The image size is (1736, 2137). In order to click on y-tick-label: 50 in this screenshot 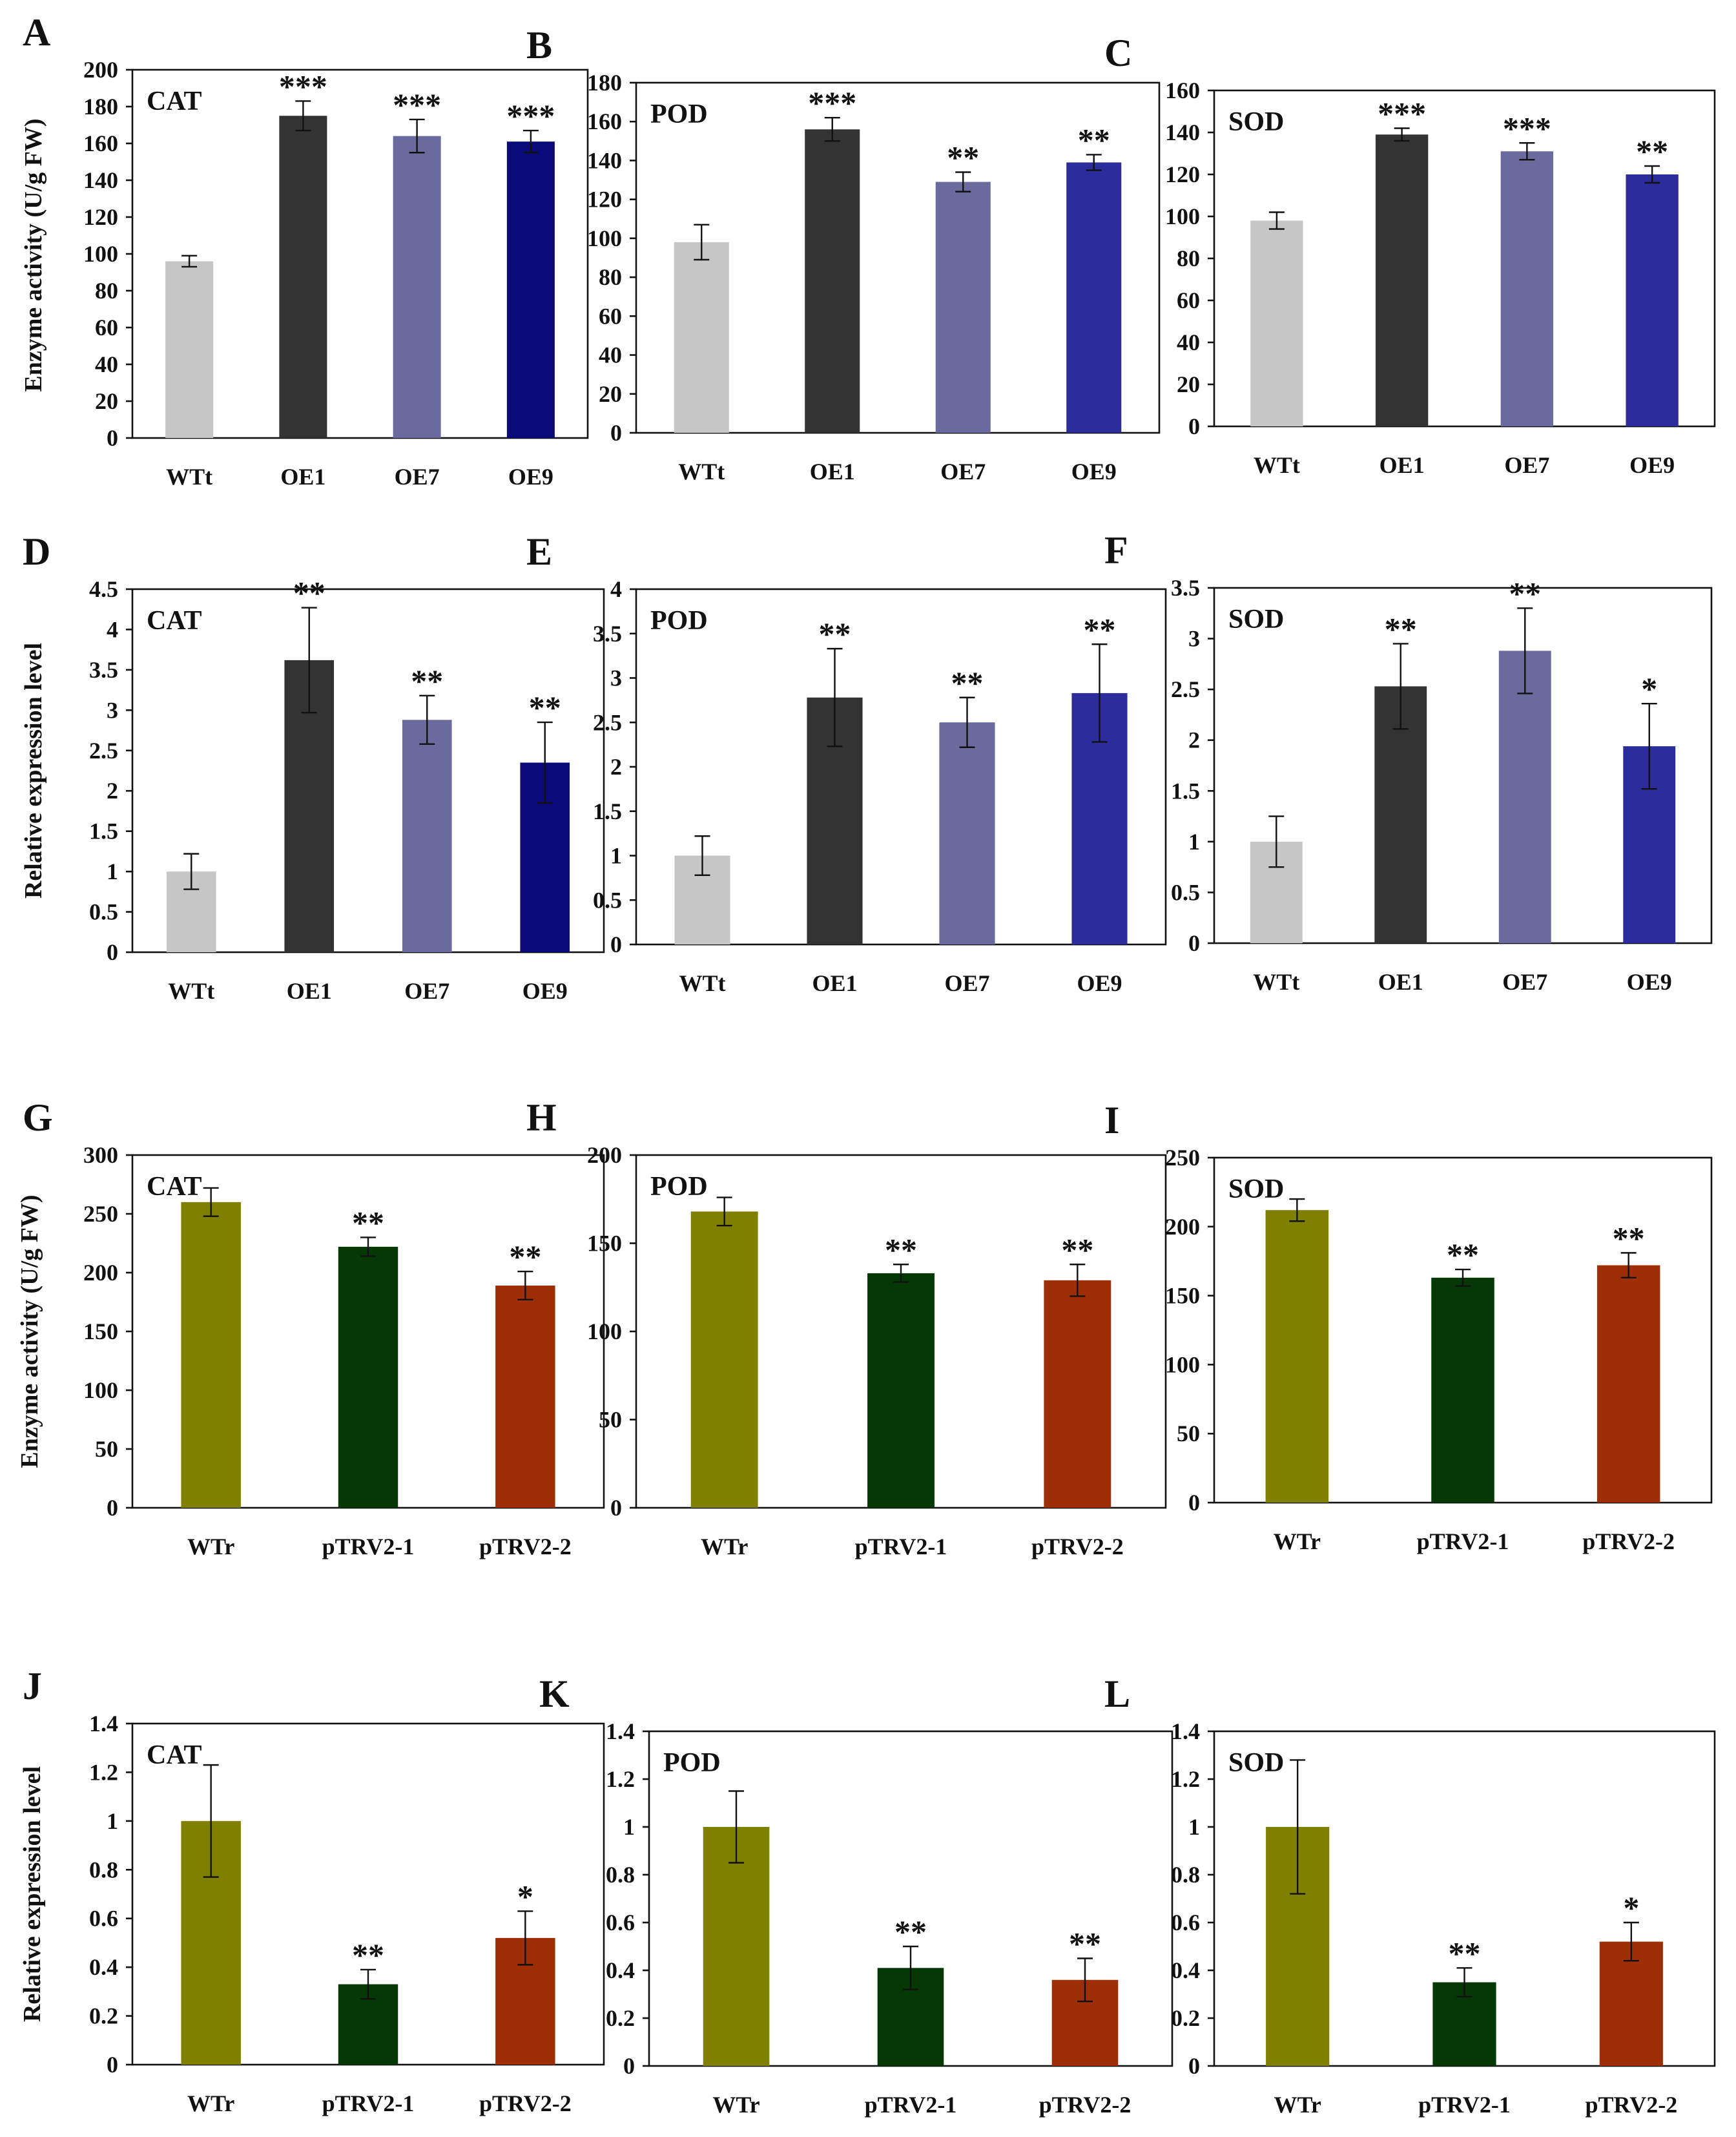, I will do `click(1188, 1433)`.